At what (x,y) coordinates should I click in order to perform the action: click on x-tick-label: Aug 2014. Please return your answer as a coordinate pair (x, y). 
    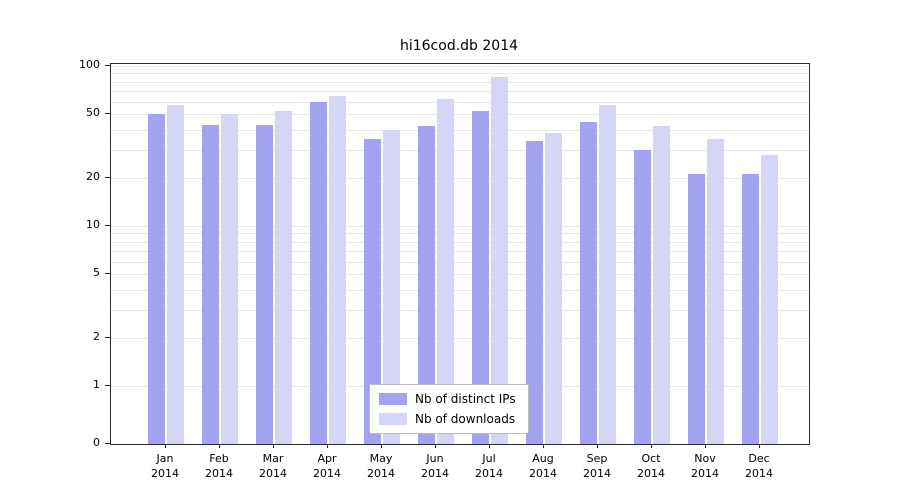
    Looking at the image, I should click on (543, 466).